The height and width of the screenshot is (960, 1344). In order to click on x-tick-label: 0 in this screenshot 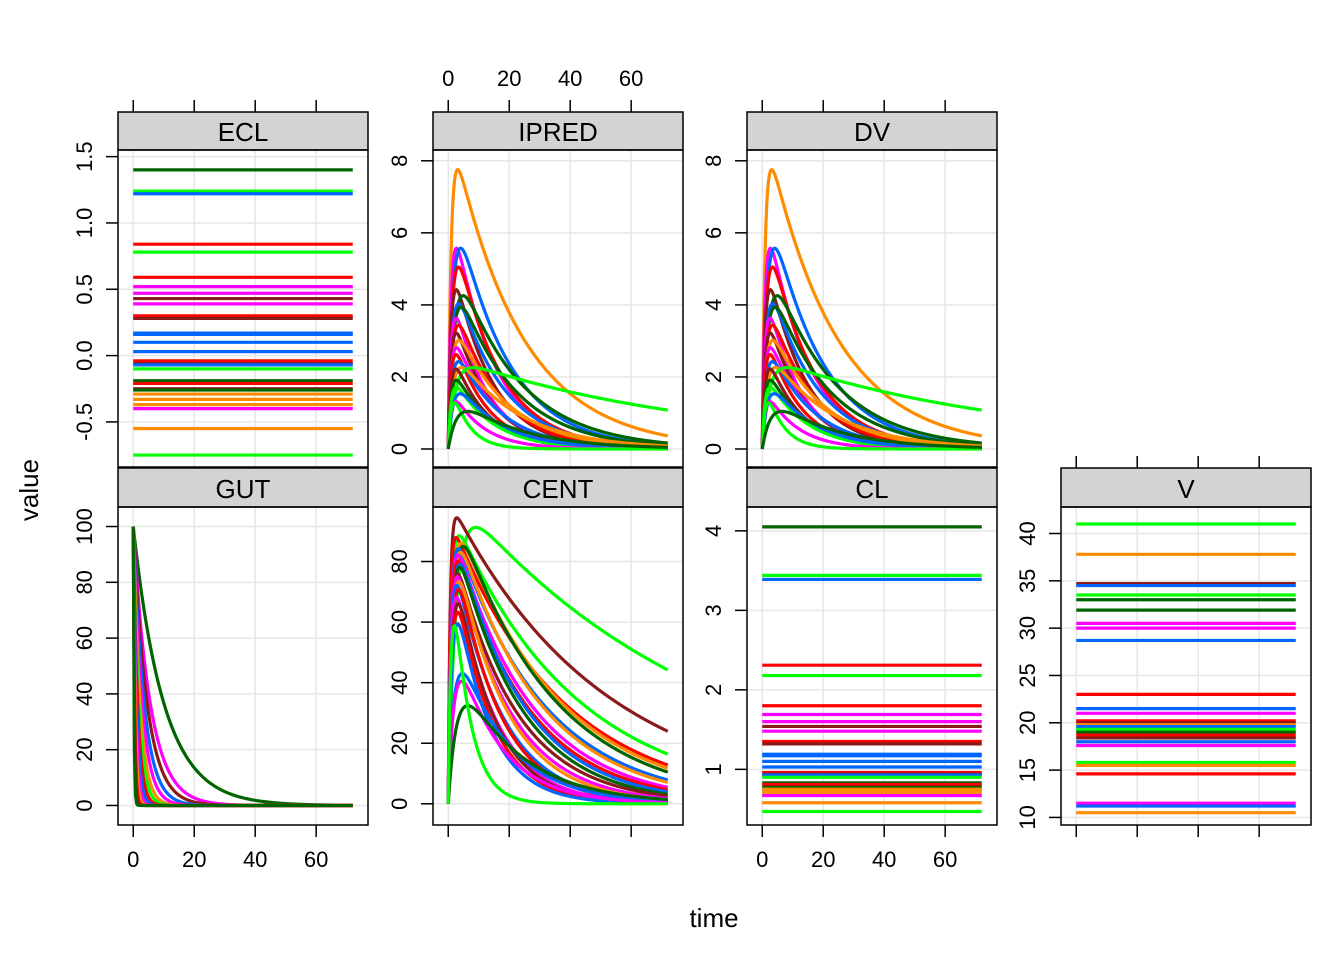, I will do `click(762, 859)`.